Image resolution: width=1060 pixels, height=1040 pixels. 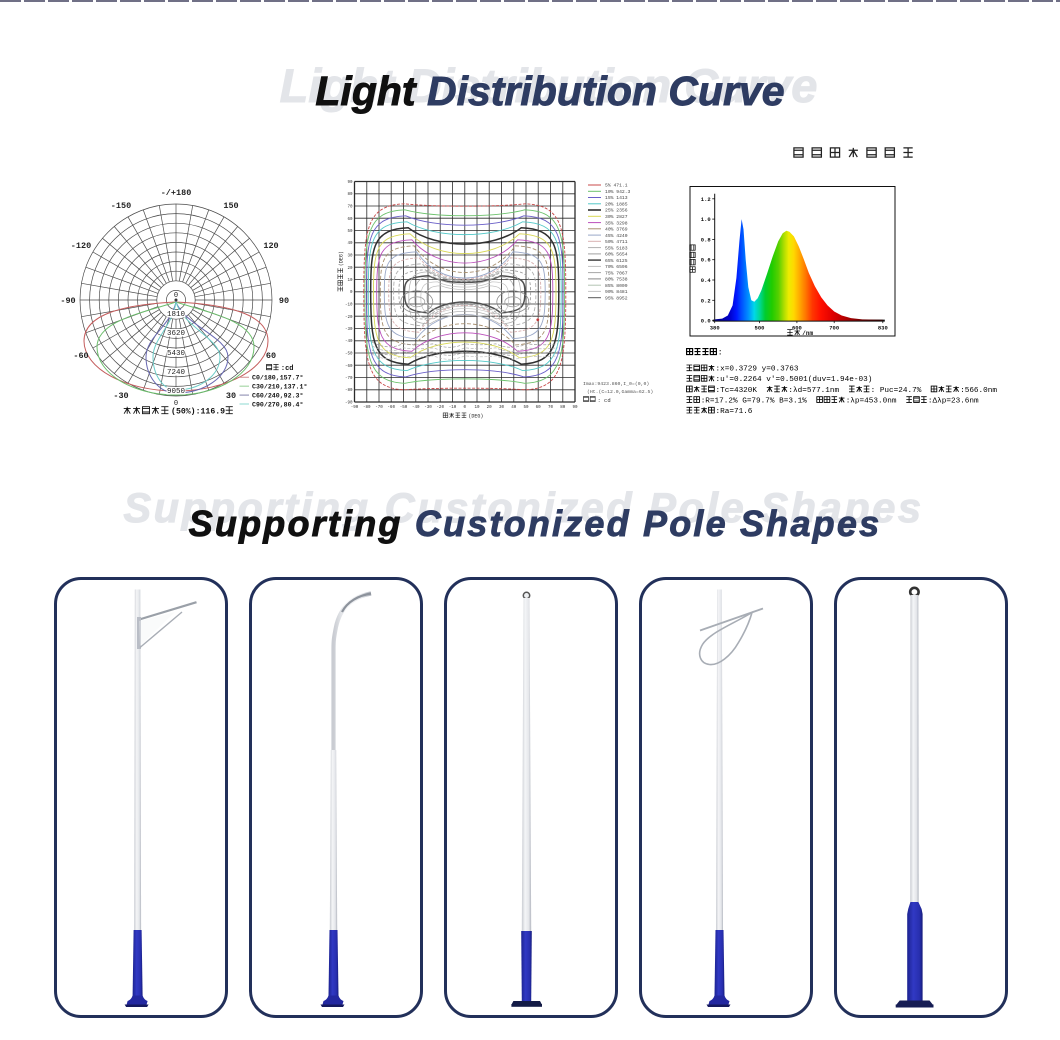 What do you see at coordinates (176, 193) in the screenshot?
I see `svg-text: -/+180` at bounding box center [176, 193].